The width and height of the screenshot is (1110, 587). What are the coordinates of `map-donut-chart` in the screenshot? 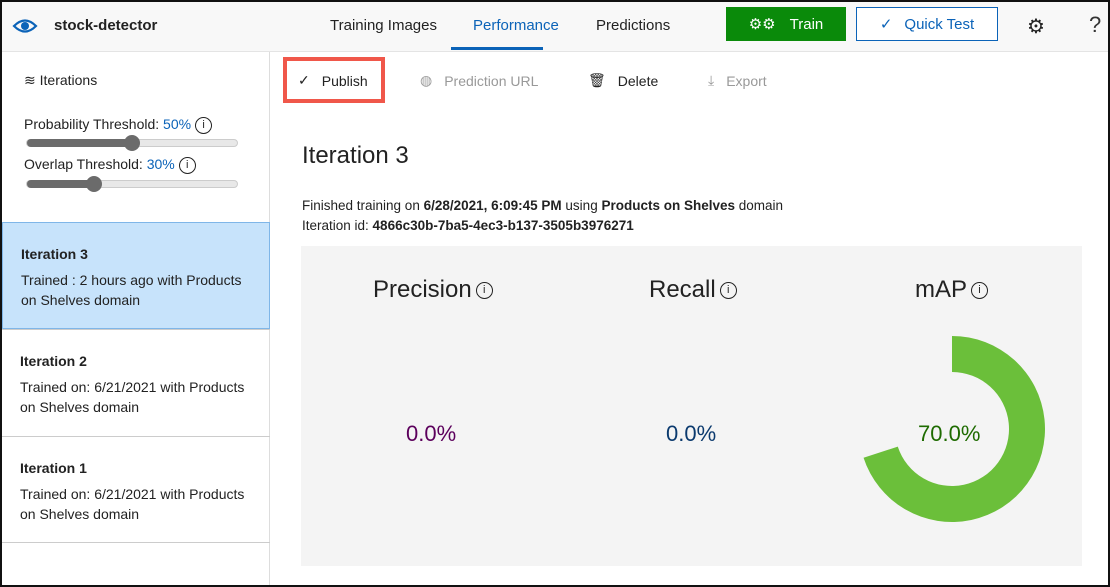 It's located at (954, 429).